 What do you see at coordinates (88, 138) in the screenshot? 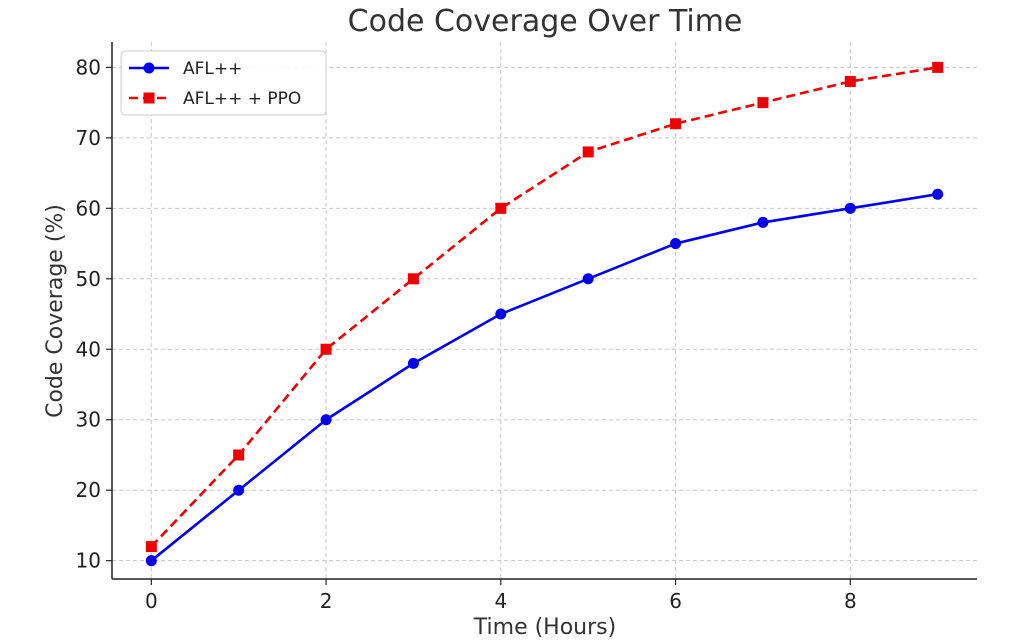
I see `y-tick-label: 70` at bounding box center [88, 138].